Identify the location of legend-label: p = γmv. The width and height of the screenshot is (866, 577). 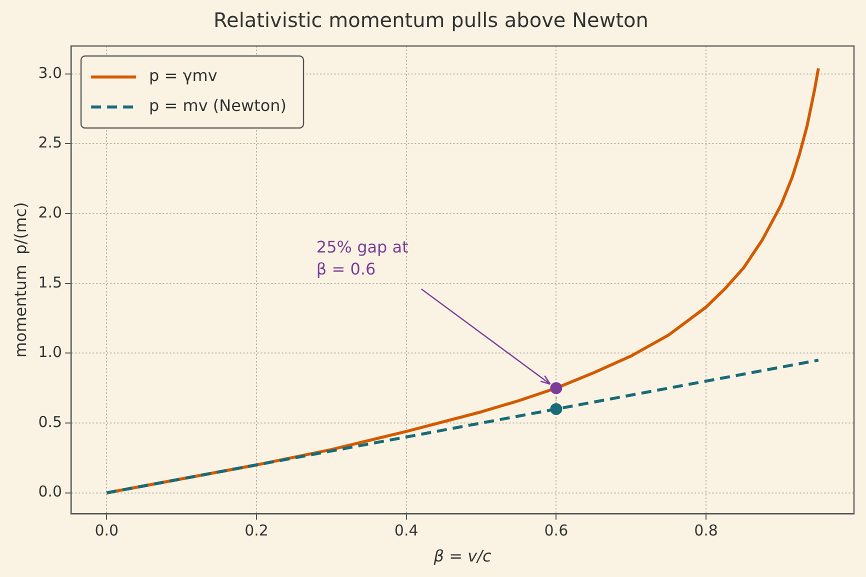
(183, 76).